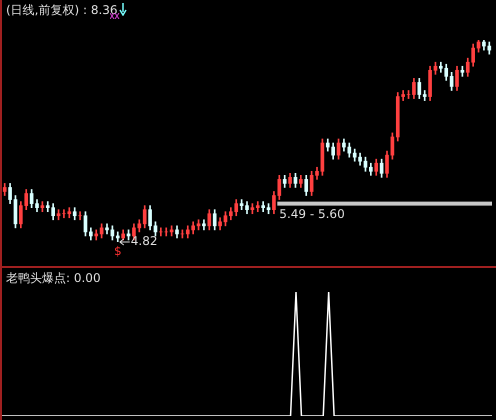 The width and height of the screenshot is (496, 420). I want to click on band-label: 5.49 - 5.60, so click(312, 213).